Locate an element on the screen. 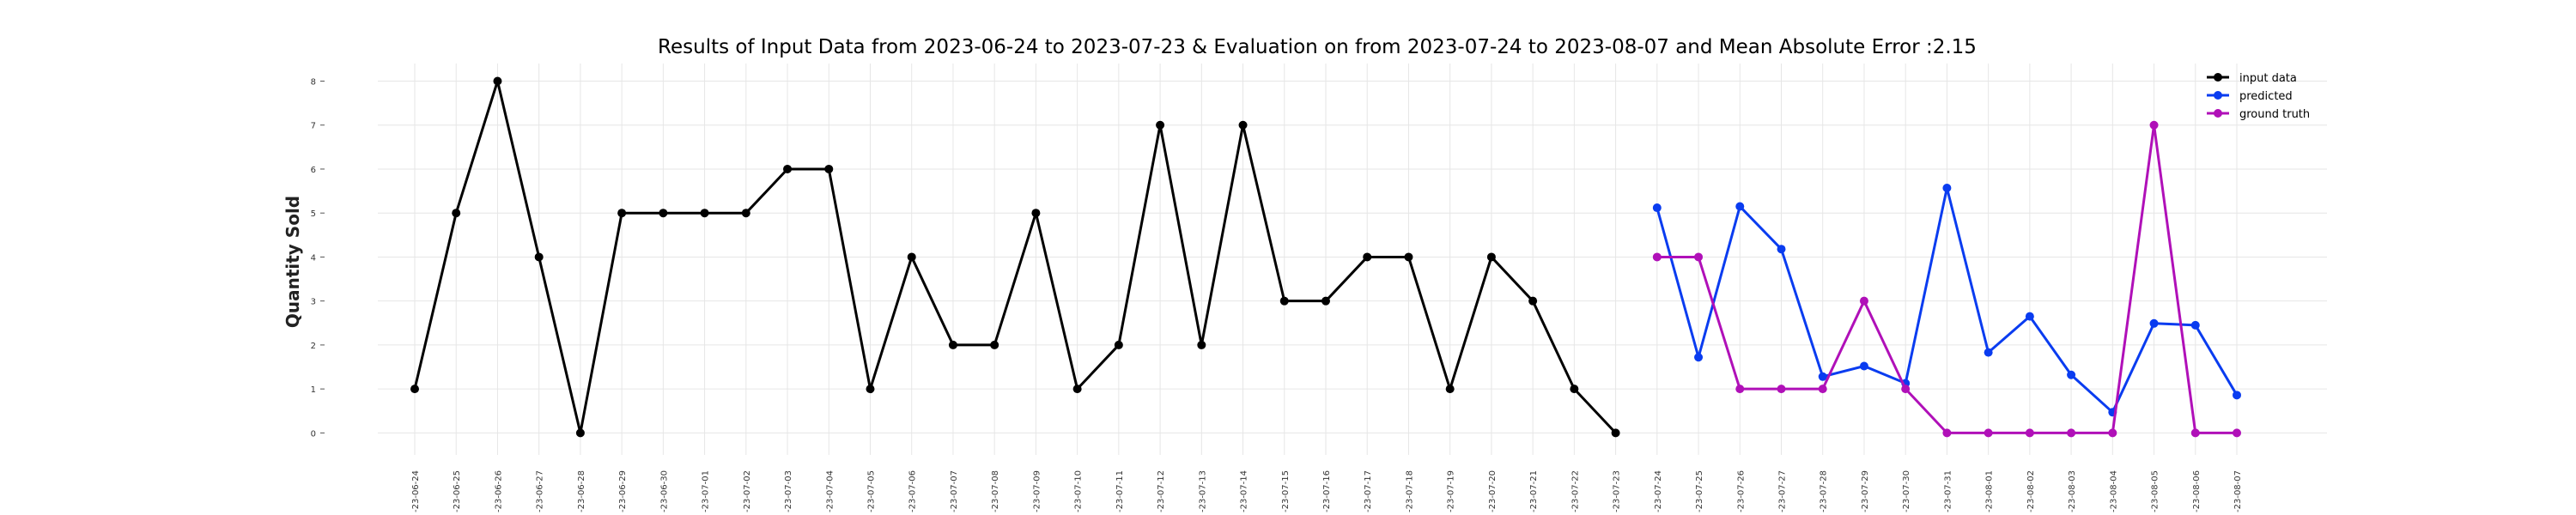 The height and width of the screenshot is (515, 2576). x-tick-label: -23-07-28 is located at coordinates (1824, 491).